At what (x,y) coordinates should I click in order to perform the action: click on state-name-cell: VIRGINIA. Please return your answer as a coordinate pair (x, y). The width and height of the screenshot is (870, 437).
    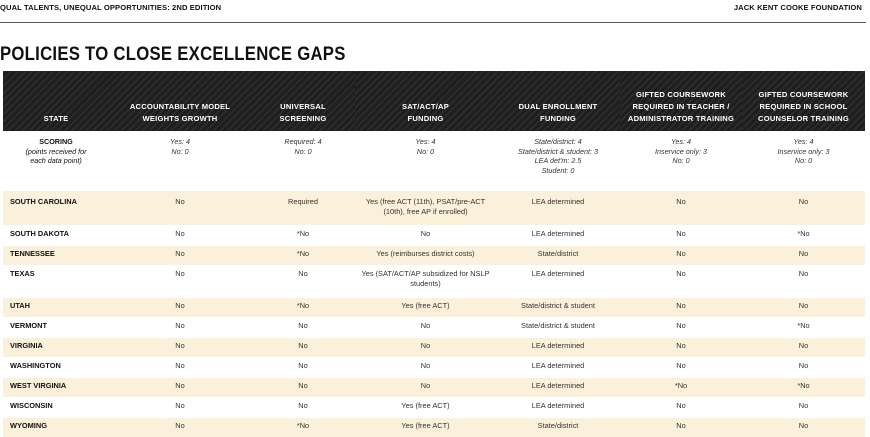
    Looking at the image, I should click on (56, 348).